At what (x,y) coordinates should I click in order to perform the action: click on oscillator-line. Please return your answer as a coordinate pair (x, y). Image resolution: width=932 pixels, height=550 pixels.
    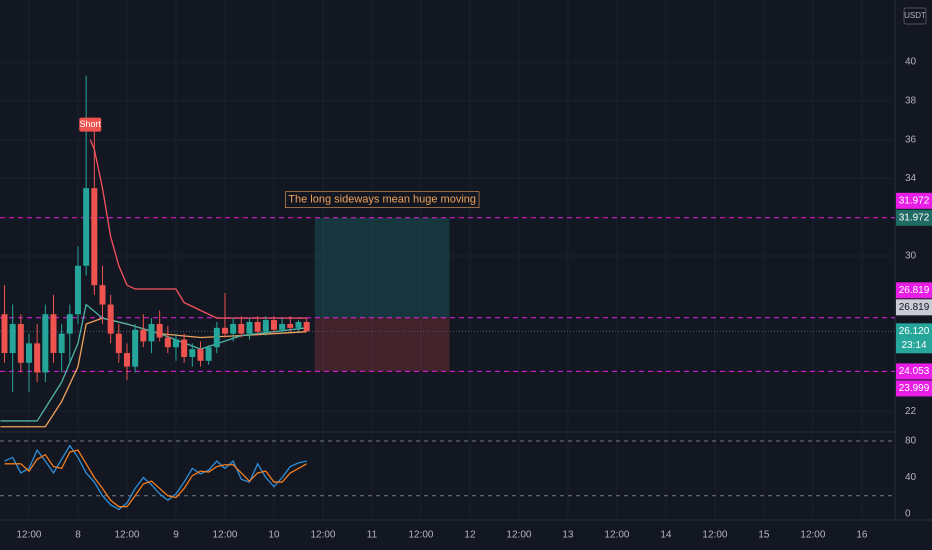
    Looking at the image, I should click on (155, 478).